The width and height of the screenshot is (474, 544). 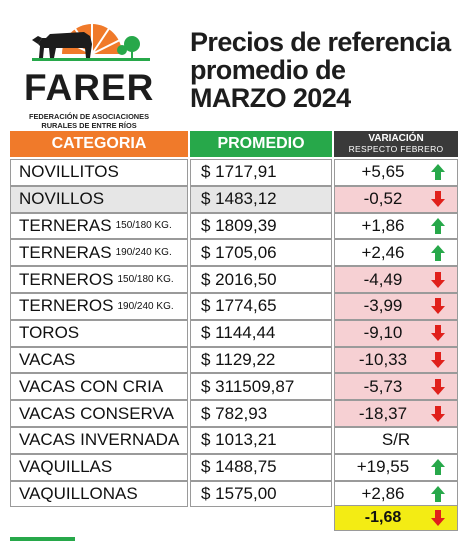 I want to click on category-name: NOVILLITOS, so click(x=69, y=172).